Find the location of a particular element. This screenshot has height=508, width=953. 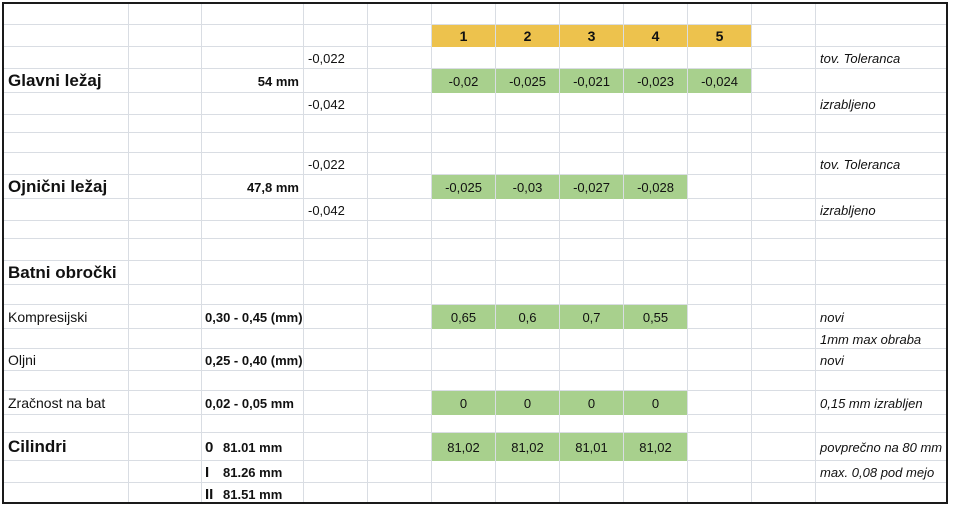

ojnicni-value-4: -0,028 is located at coordinates (655, 187).